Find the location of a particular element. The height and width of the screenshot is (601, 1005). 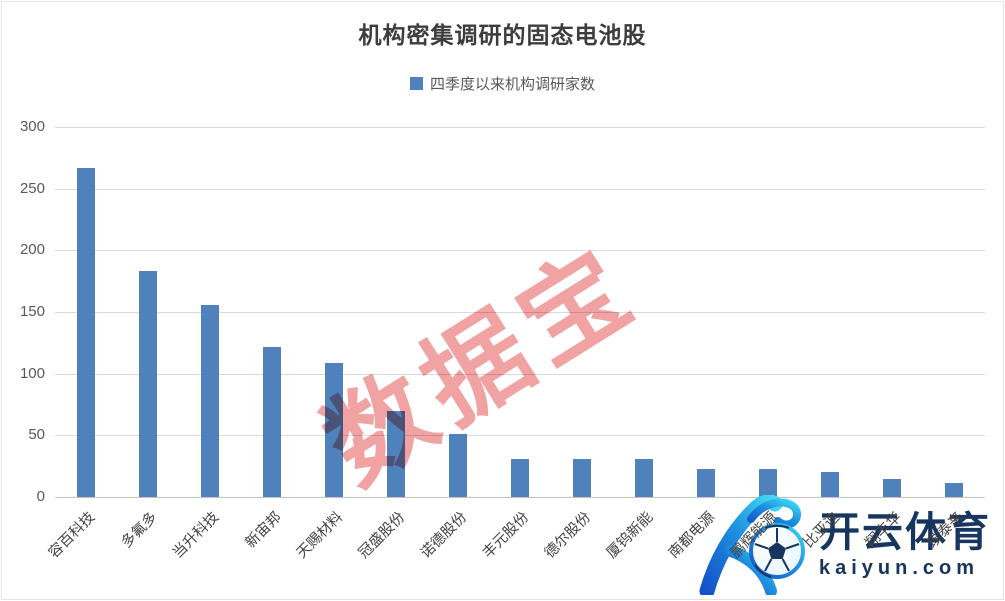

kaiyun-logo: 开云体育 kaiyun.com is located at coordinates (838, 545).